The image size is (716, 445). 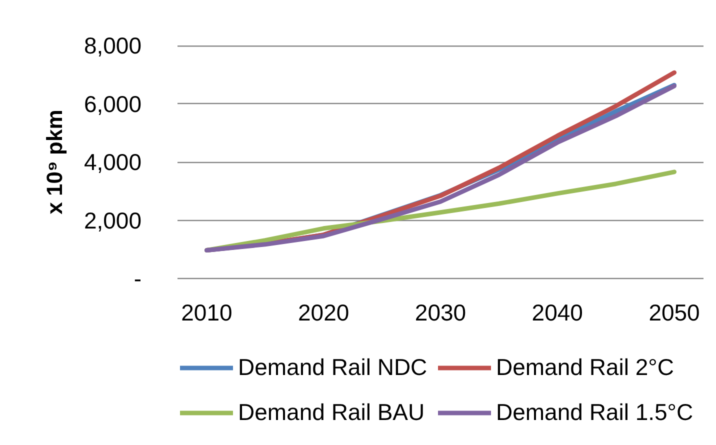 I want to click on legend-label: Demand Rail 2°C, so click(x=585, y=367).